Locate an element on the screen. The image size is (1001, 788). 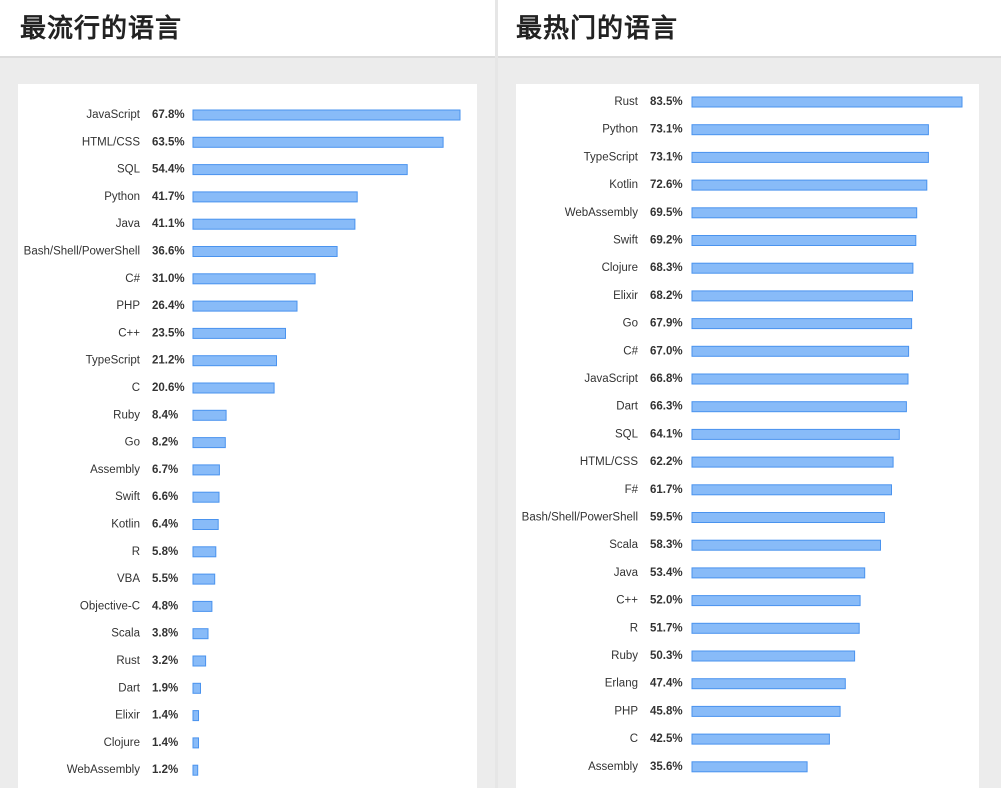
category-label: SQL is located at coordinates (627, 434).